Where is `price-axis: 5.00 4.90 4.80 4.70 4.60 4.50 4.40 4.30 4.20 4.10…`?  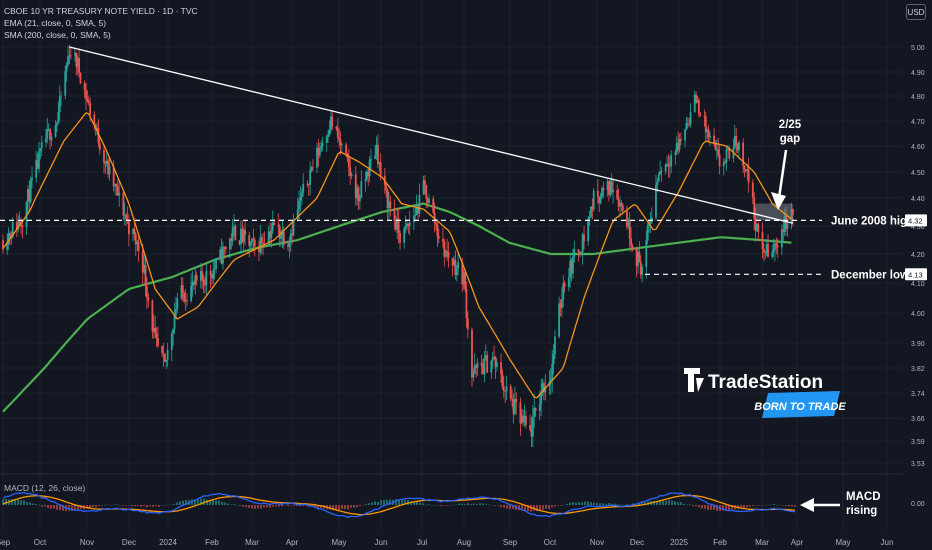
price-axis: 5.00 4.90 4.80 4.70 4.60 4.50 4.40 4.30 4.20 4.10… is located at coordinates (916, 276).